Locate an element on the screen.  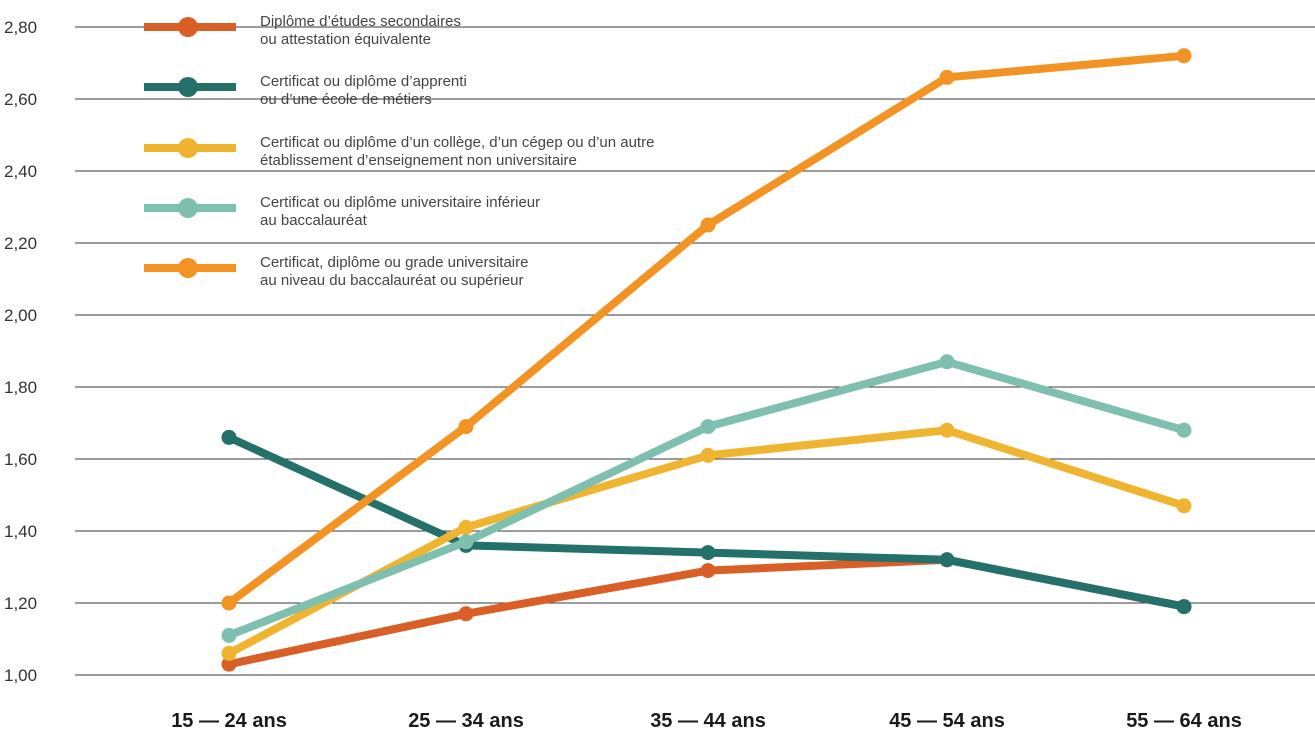
y-tick-label: 2,40 is located at coordinates (20, 171).